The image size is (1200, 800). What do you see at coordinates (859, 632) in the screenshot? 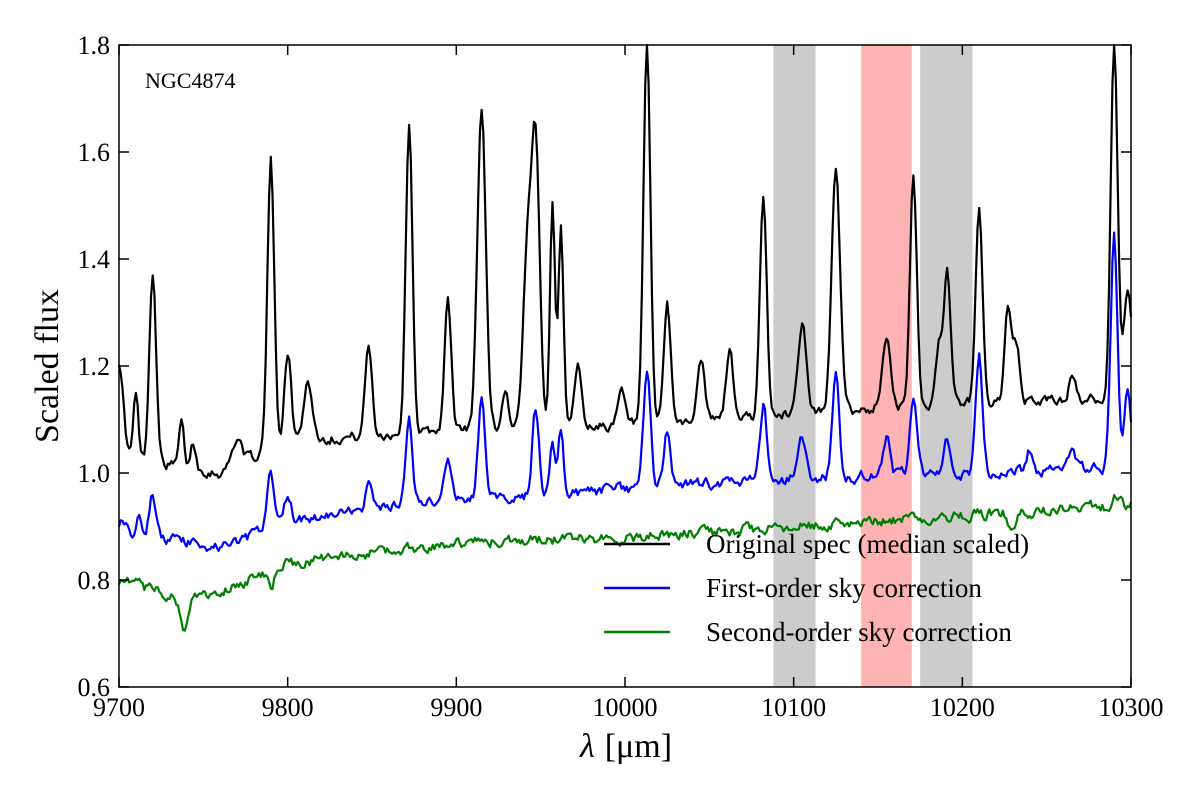
I see `legend-label-3: Second-order sky correction` at bounding box center [859, 632].